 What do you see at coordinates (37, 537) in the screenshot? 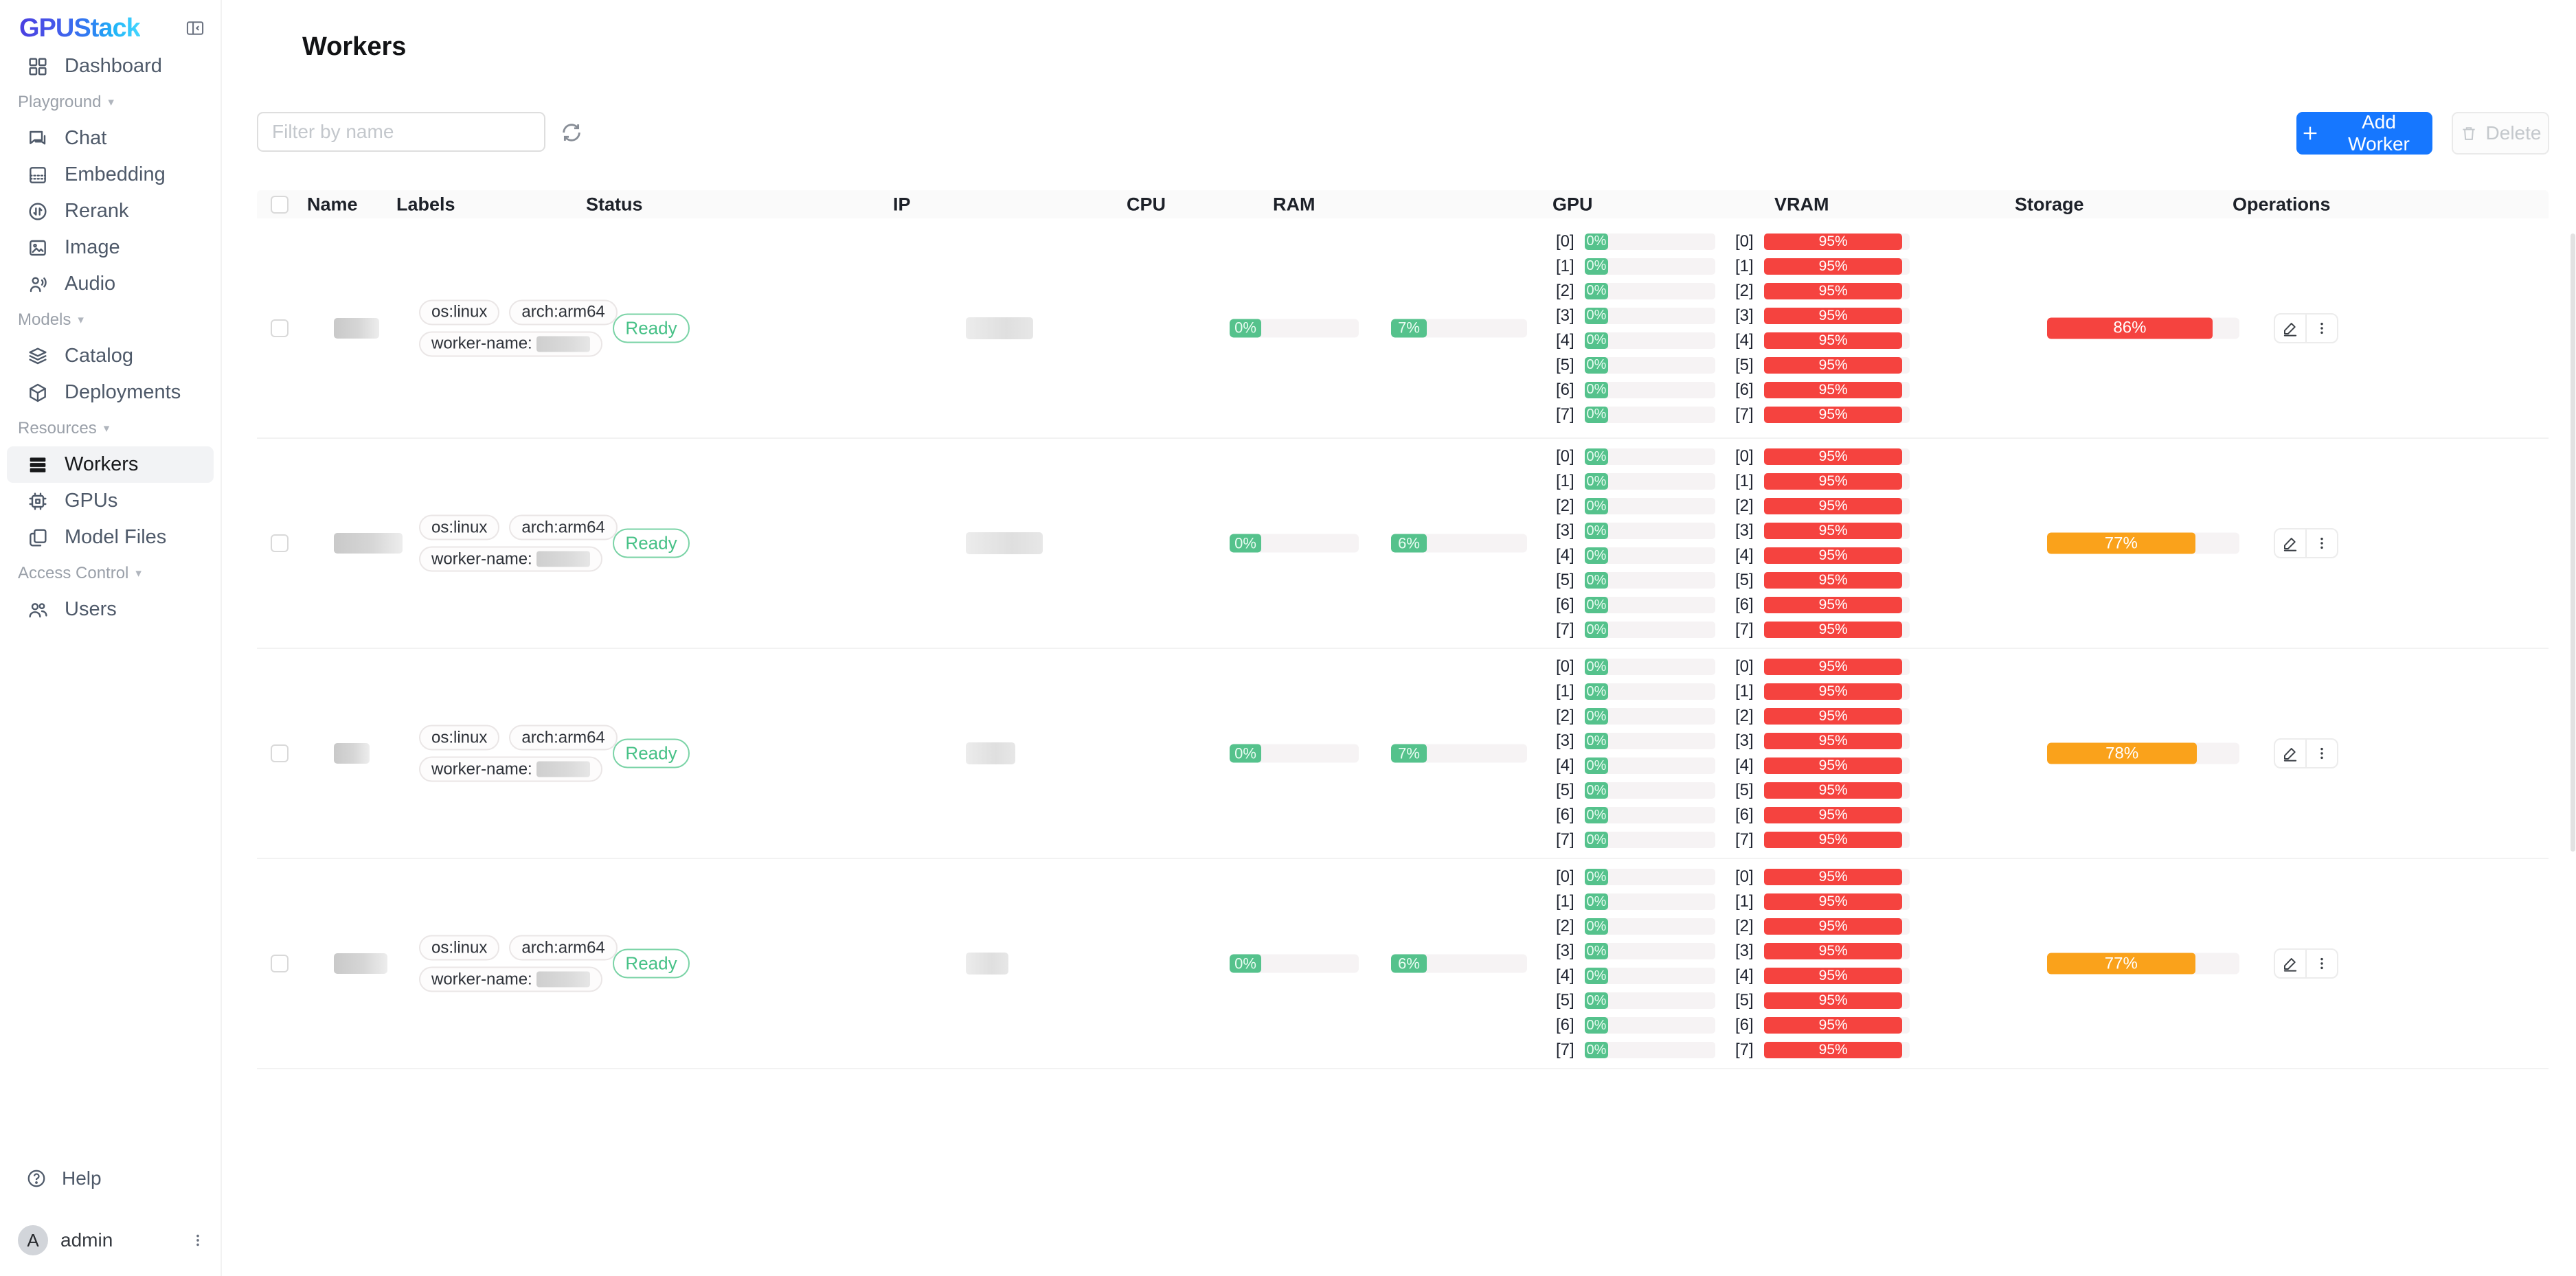
I see `model-files-icon` at bounding box center [37, 537].